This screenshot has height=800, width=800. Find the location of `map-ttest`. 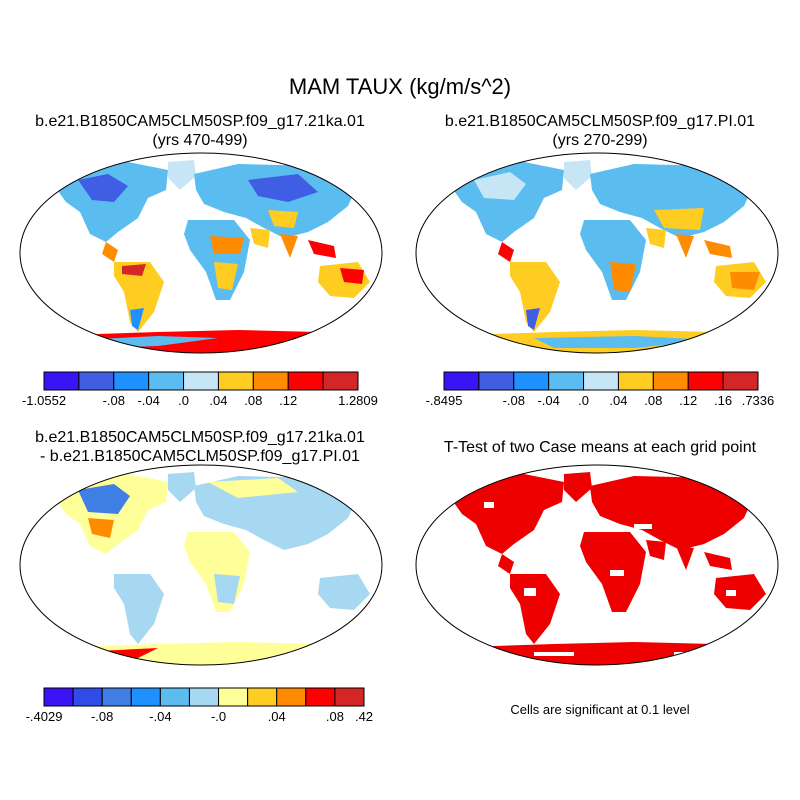

map-ttest is located at coordinates (597, 565).